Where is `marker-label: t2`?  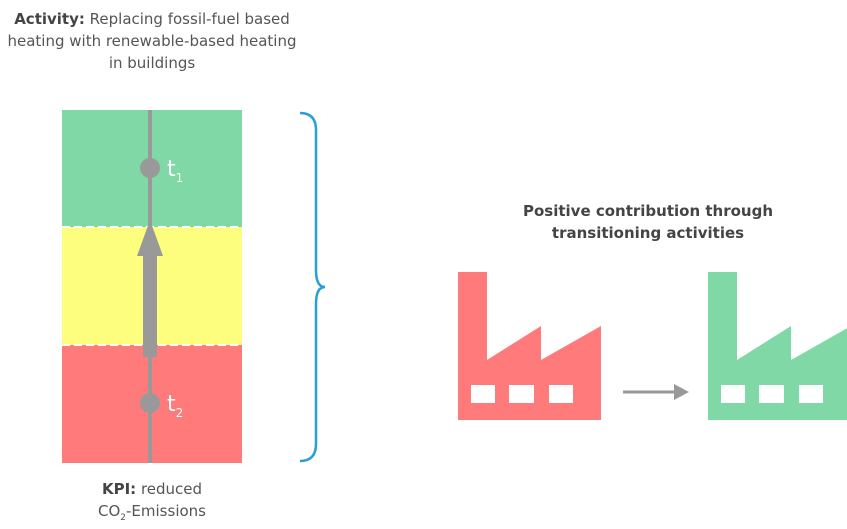
marker-label: t2 is located at coordinates (175, 406).